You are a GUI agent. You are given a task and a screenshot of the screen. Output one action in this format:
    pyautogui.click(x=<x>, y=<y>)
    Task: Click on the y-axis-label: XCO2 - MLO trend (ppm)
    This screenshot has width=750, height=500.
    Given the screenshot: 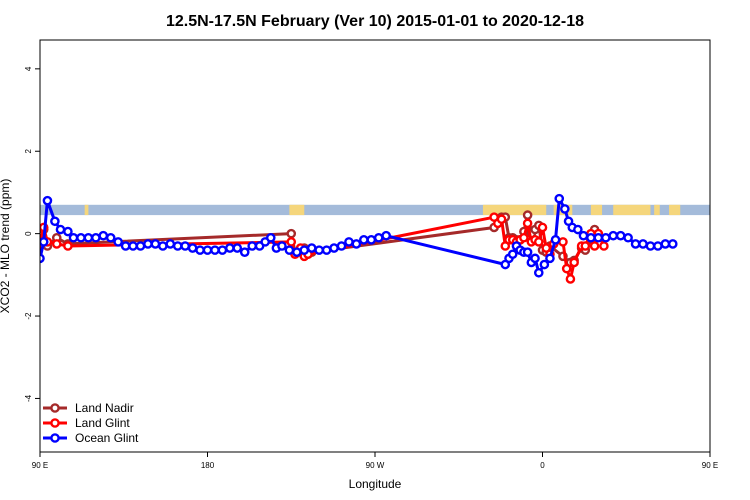 What is the action you would take?
    pyautogui.click(x=6, y=246)
    